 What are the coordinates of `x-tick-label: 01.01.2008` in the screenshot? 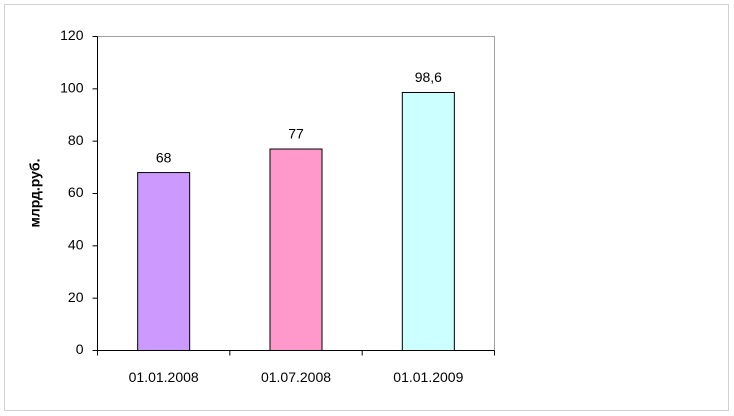 It's located at (164, 377).